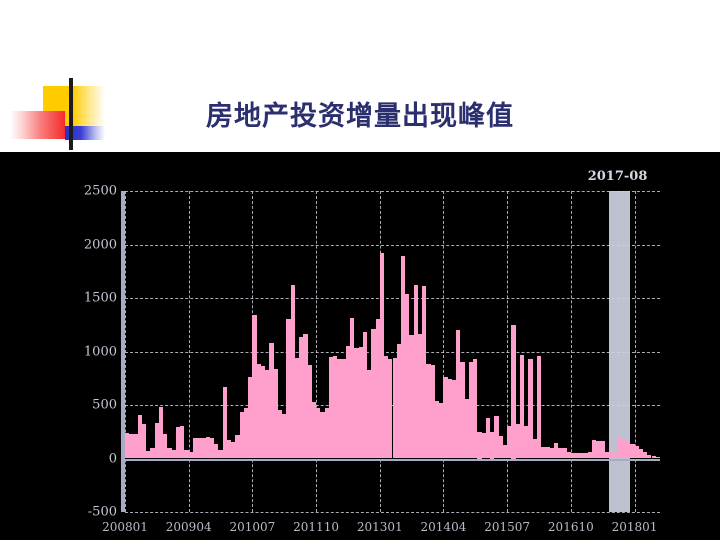 Image resolution: width=720 pixels, height=540 pixels. What do you see at coordinates (100, 191) in the screenshot?
I see `y-axis-tick-label: 2500` at bounding box center [100, 191].